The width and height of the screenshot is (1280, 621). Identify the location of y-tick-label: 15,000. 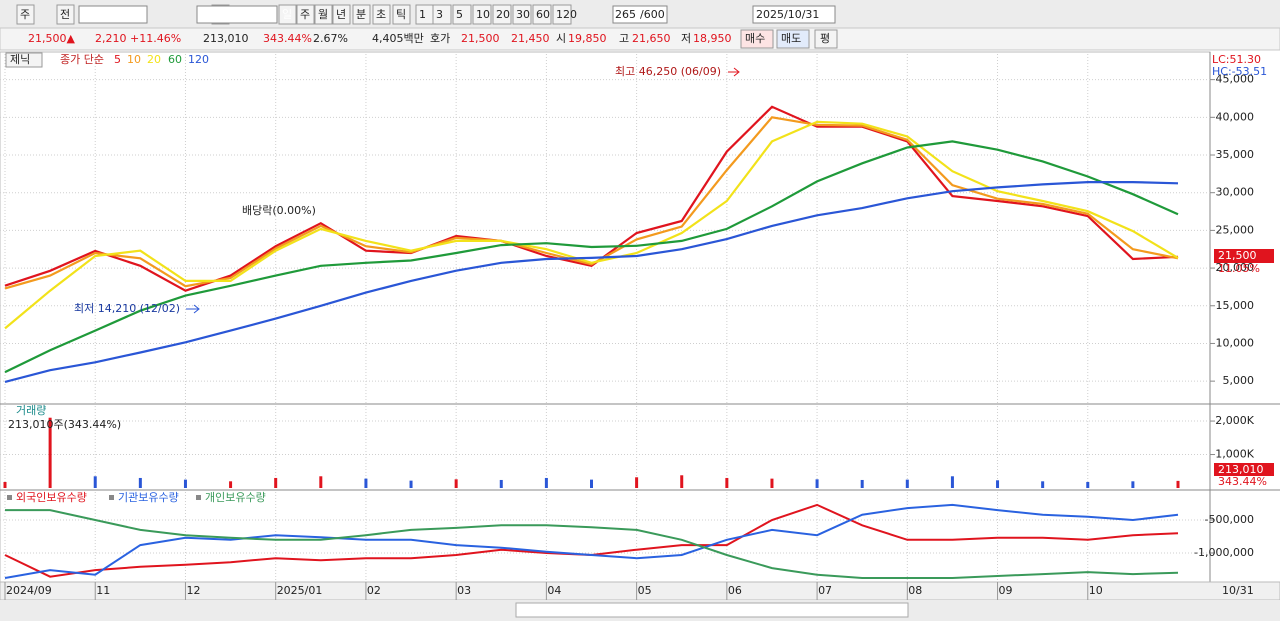
(1235, 305).